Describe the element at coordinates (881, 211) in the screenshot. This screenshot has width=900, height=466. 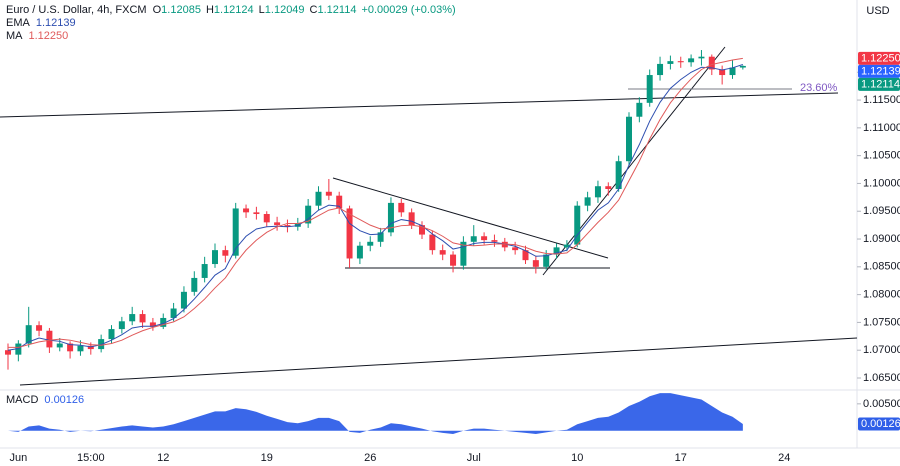
I see `y-tick-label: 1.09500` at that location.